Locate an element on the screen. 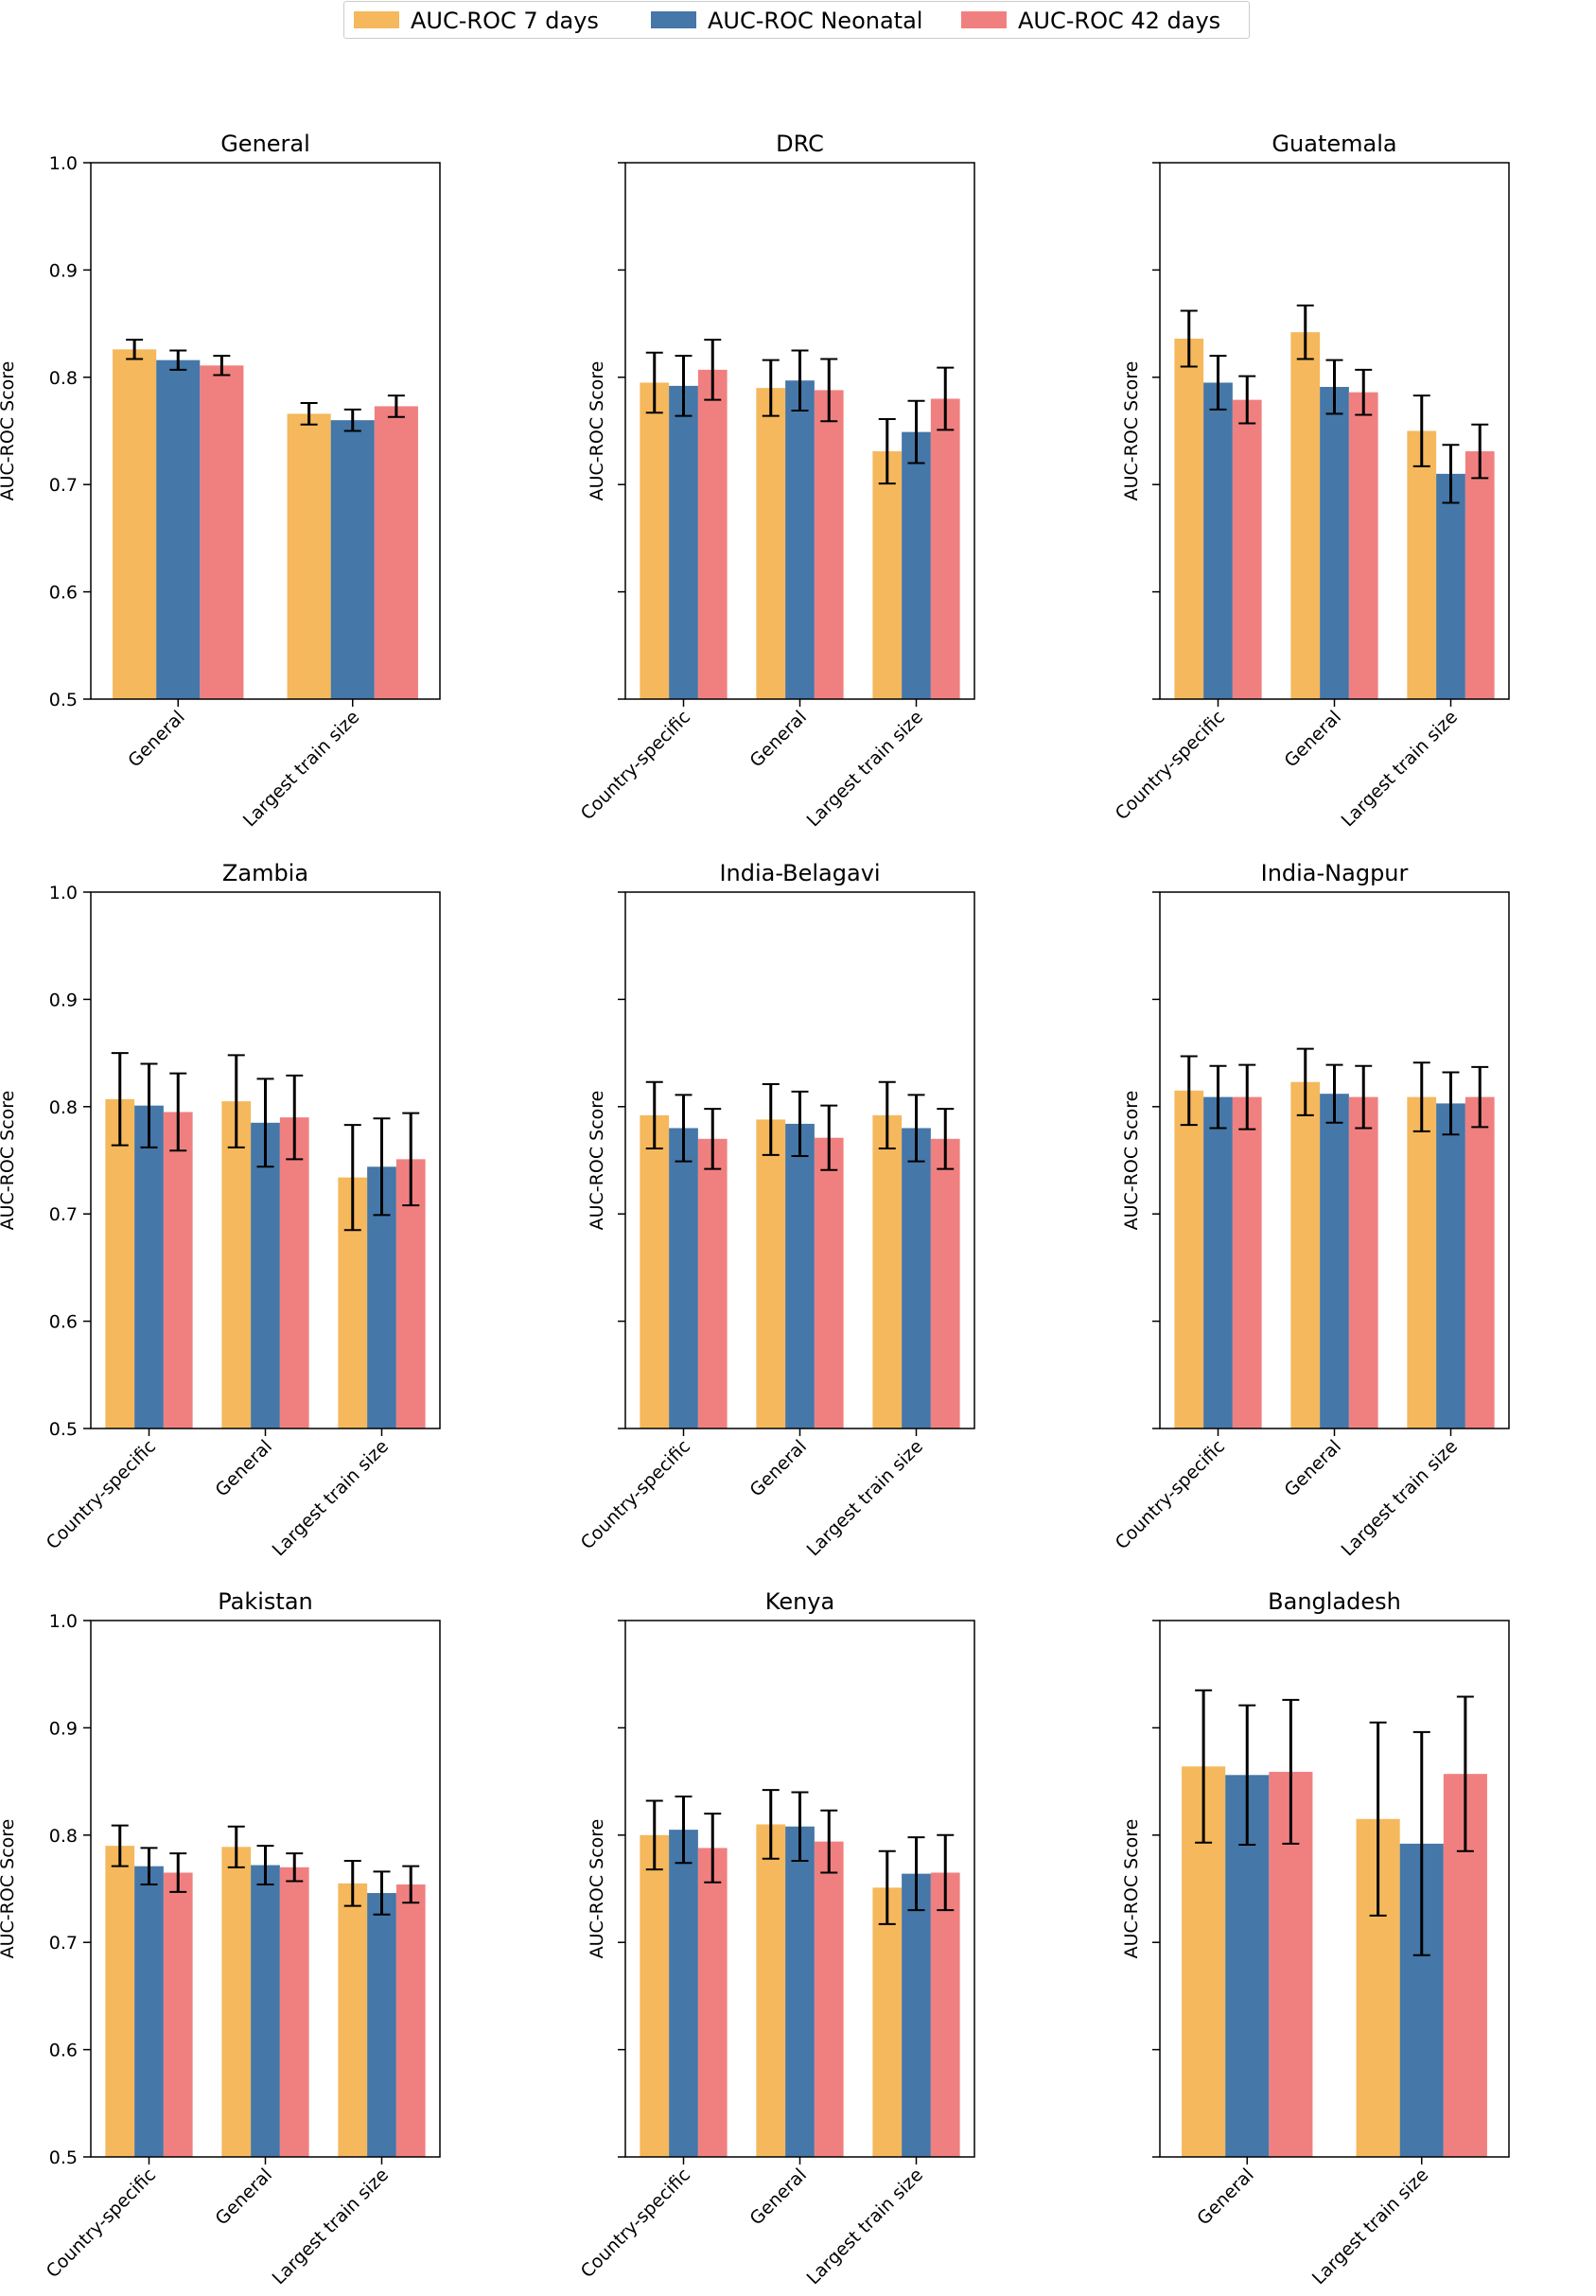 The height and width of the screenshot is (2296, 1596). chart-guatemala-xtick-label: General is located at coordinates (1314, 739).